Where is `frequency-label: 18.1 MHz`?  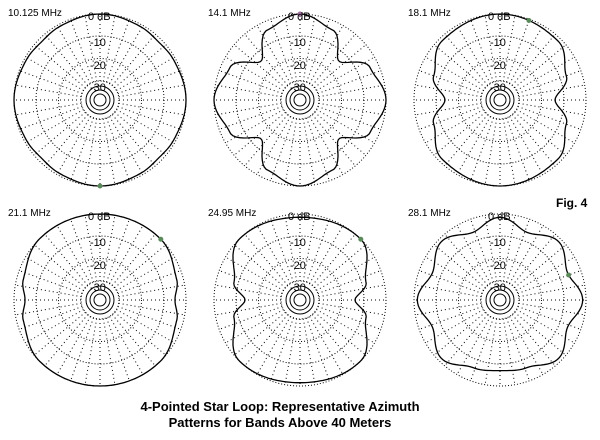
frequency-label: 18.1 MHz is located at coordinates (429, 13).